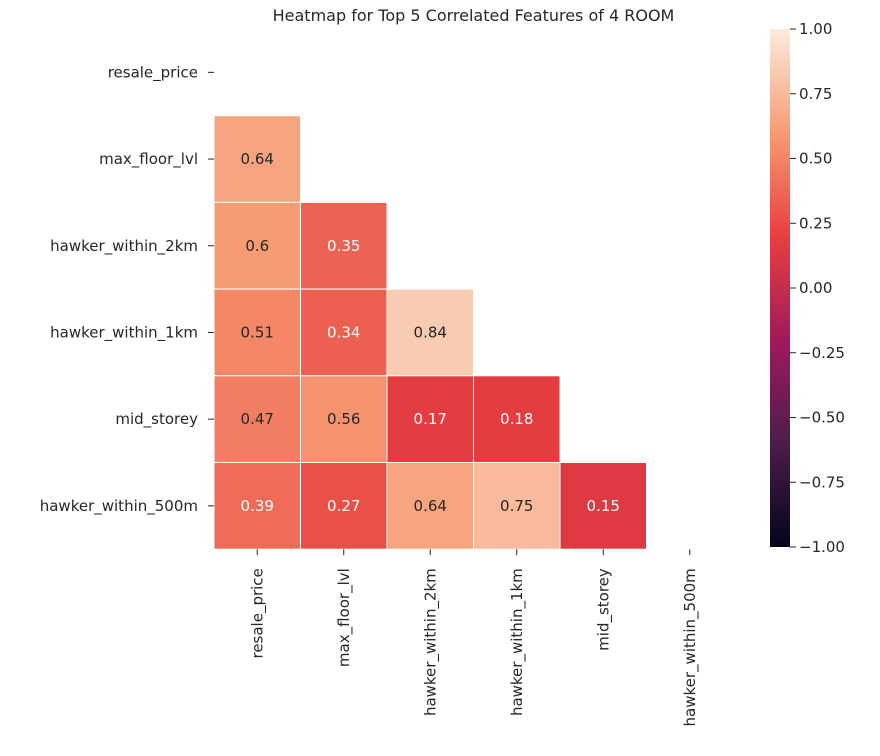 Image resolution: width=880 pixels, height=756 pixels. Describe the element at coordinates (430, 642) in the screenshot. I see `x-tick-label: hawker_within_2km` at that location.